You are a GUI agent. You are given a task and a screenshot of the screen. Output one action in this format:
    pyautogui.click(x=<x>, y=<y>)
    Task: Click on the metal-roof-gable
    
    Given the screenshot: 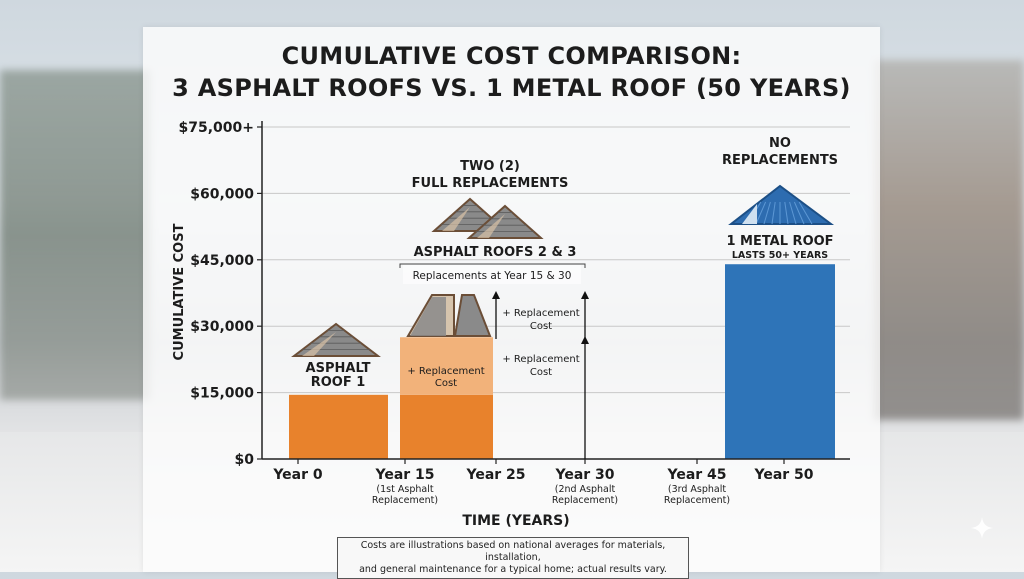 What is the action you would take?
    pyautogui.click(x=749, y=214)
    